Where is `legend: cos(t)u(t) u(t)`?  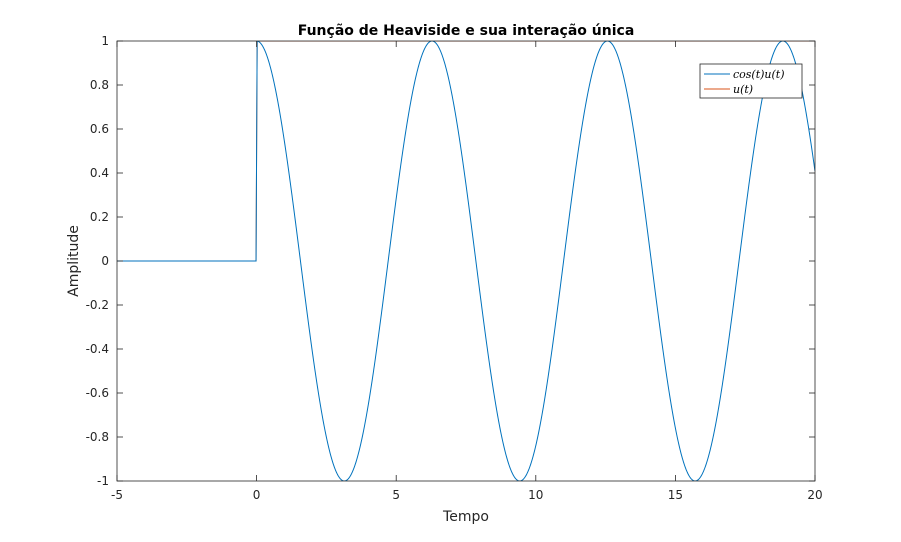
legend: cos(t)u(t) u(t) is located at coordinates (751, 81).